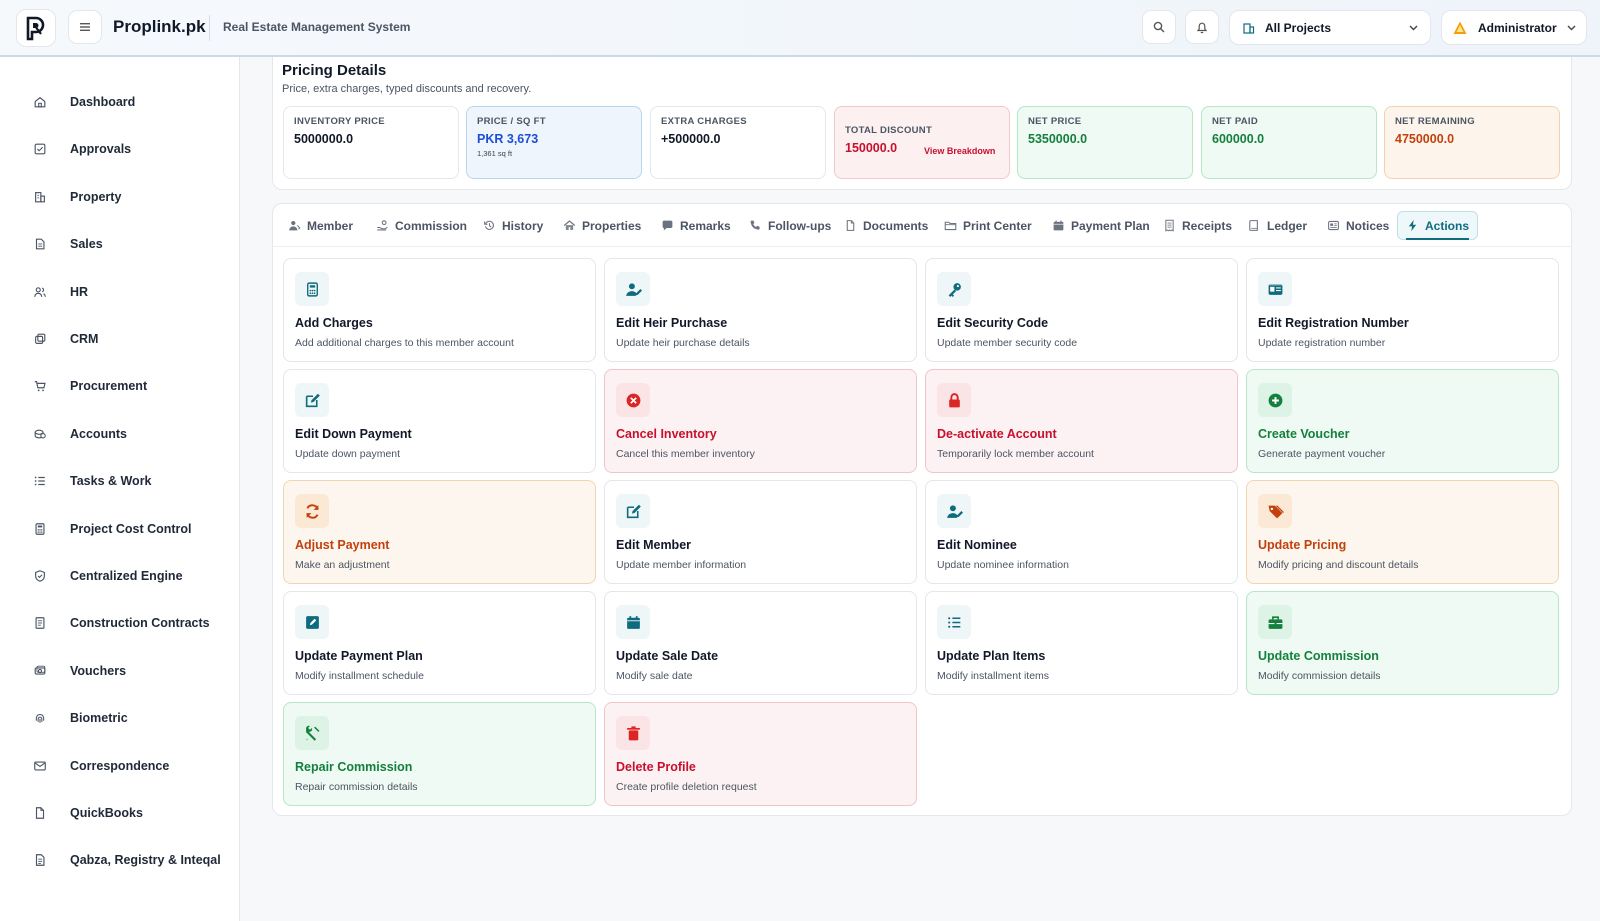  Describe the element at coordinates (1058, 225) in the screenshot. I see `calendar-icon` at that location.